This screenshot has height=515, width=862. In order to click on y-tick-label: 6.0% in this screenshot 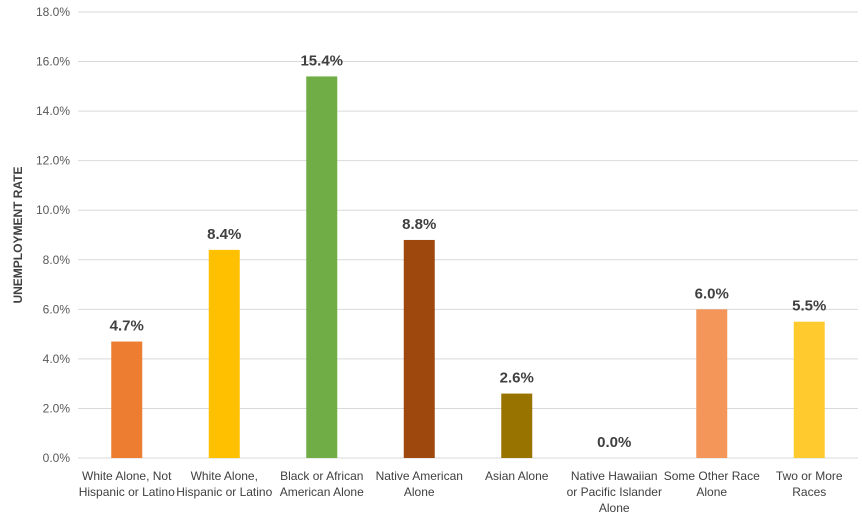, I will do `click(57, 309)`.